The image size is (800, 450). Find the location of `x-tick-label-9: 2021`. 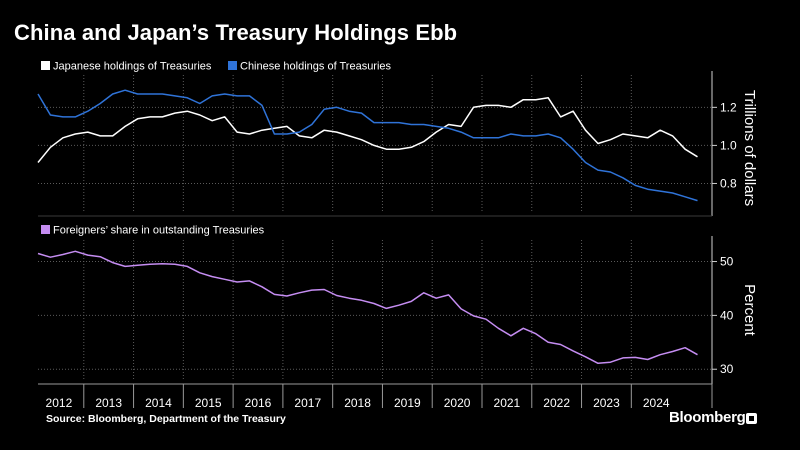

x-tick-label-9: 2021 is located at coordinates (507, 403).